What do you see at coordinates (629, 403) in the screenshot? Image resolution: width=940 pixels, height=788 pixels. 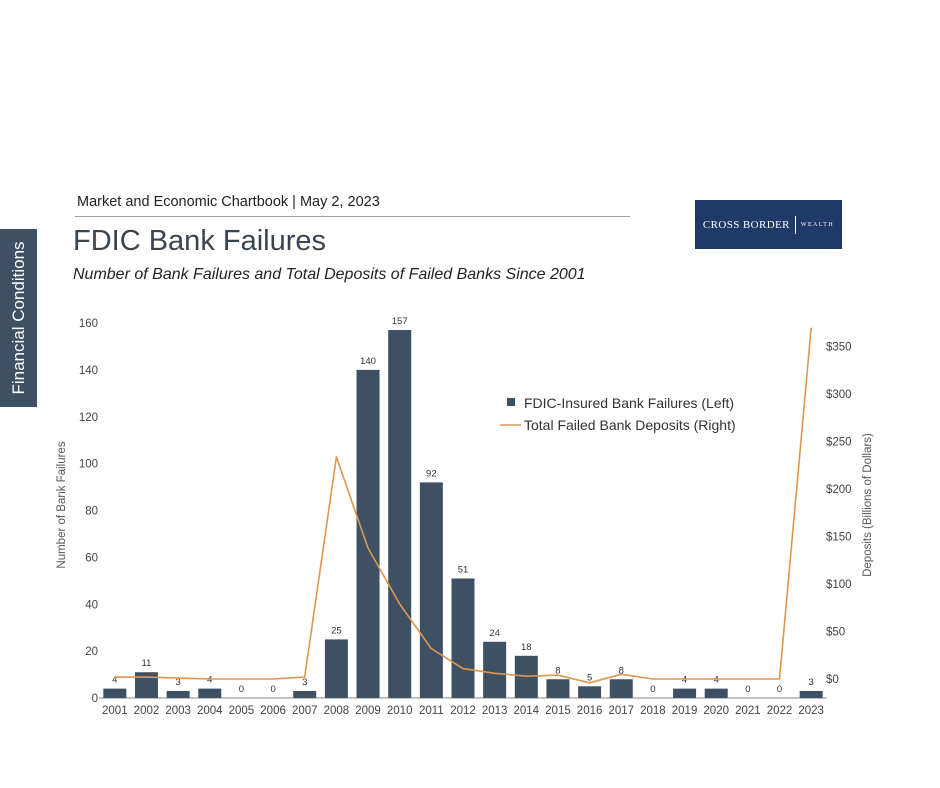 I see `legend-bar-label: FDIC-Insured Bank Failures (Left)` at bounding box center [629, 403].